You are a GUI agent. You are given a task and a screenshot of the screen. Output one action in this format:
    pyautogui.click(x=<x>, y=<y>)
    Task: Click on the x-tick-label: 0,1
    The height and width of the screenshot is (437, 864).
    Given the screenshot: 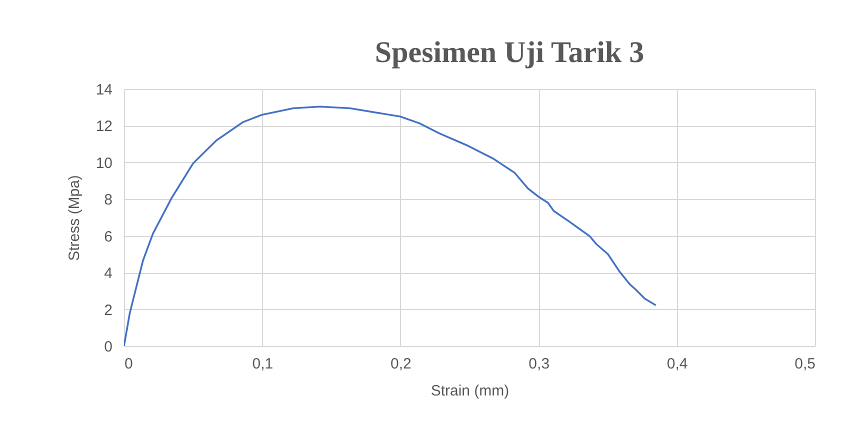 What is the action you would take?
    pyautogui.click(x=263, y=364)
    